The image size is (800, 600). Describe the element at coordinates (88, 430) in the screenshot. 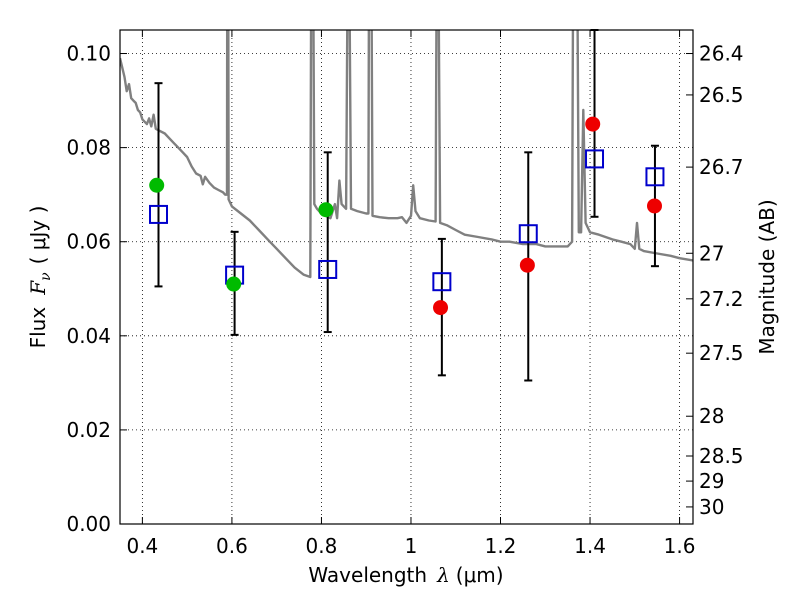

I see `y-tick-label: 0.02` at that location.